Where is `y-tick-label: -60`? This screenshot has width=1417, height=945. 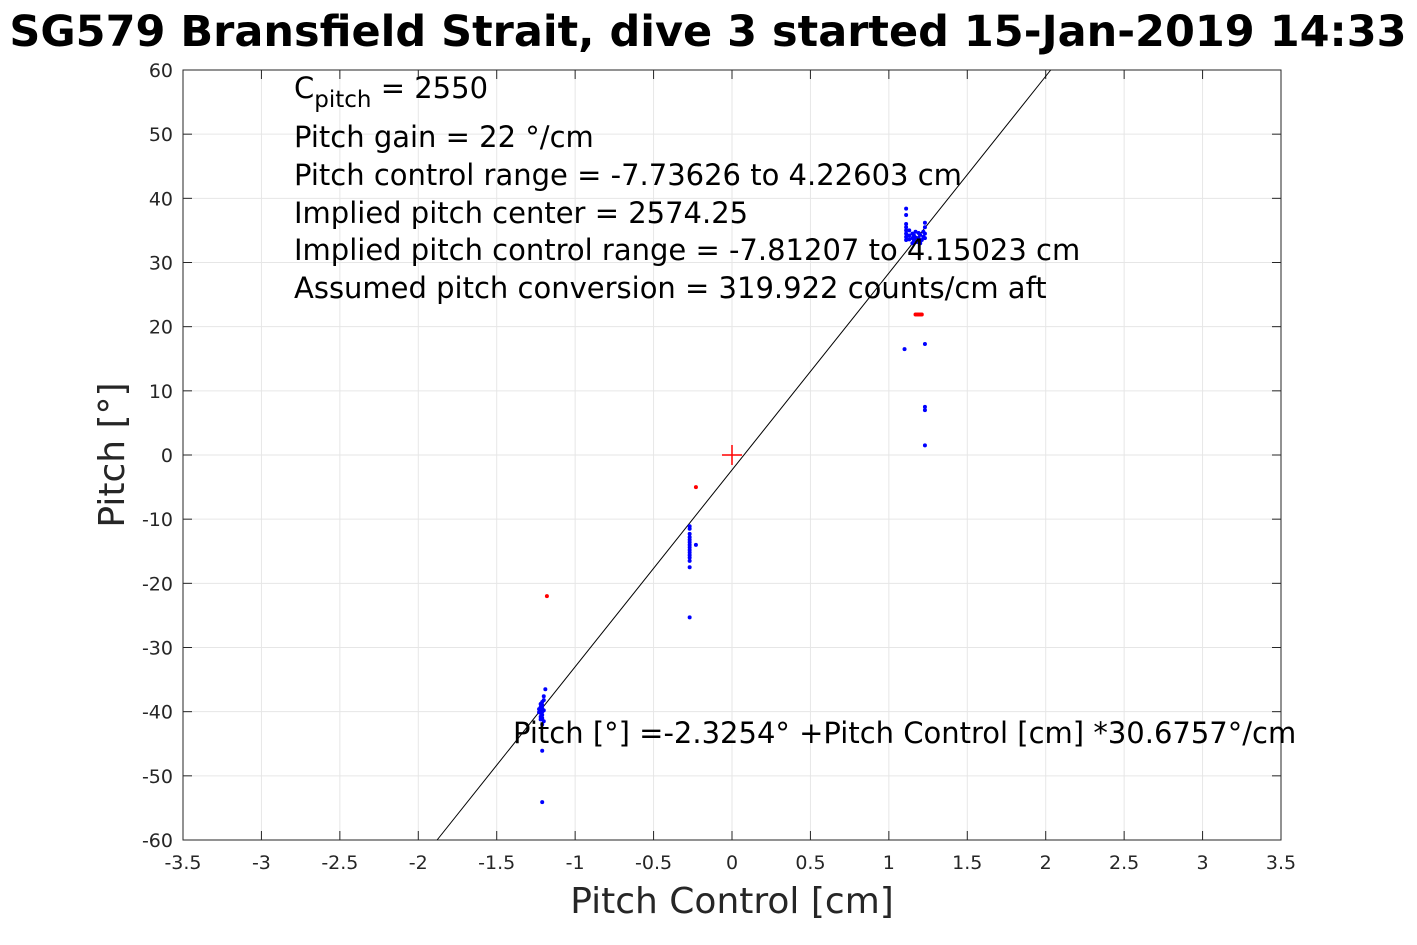 y-tick-label: -60 is located at coordinates (157, 841).